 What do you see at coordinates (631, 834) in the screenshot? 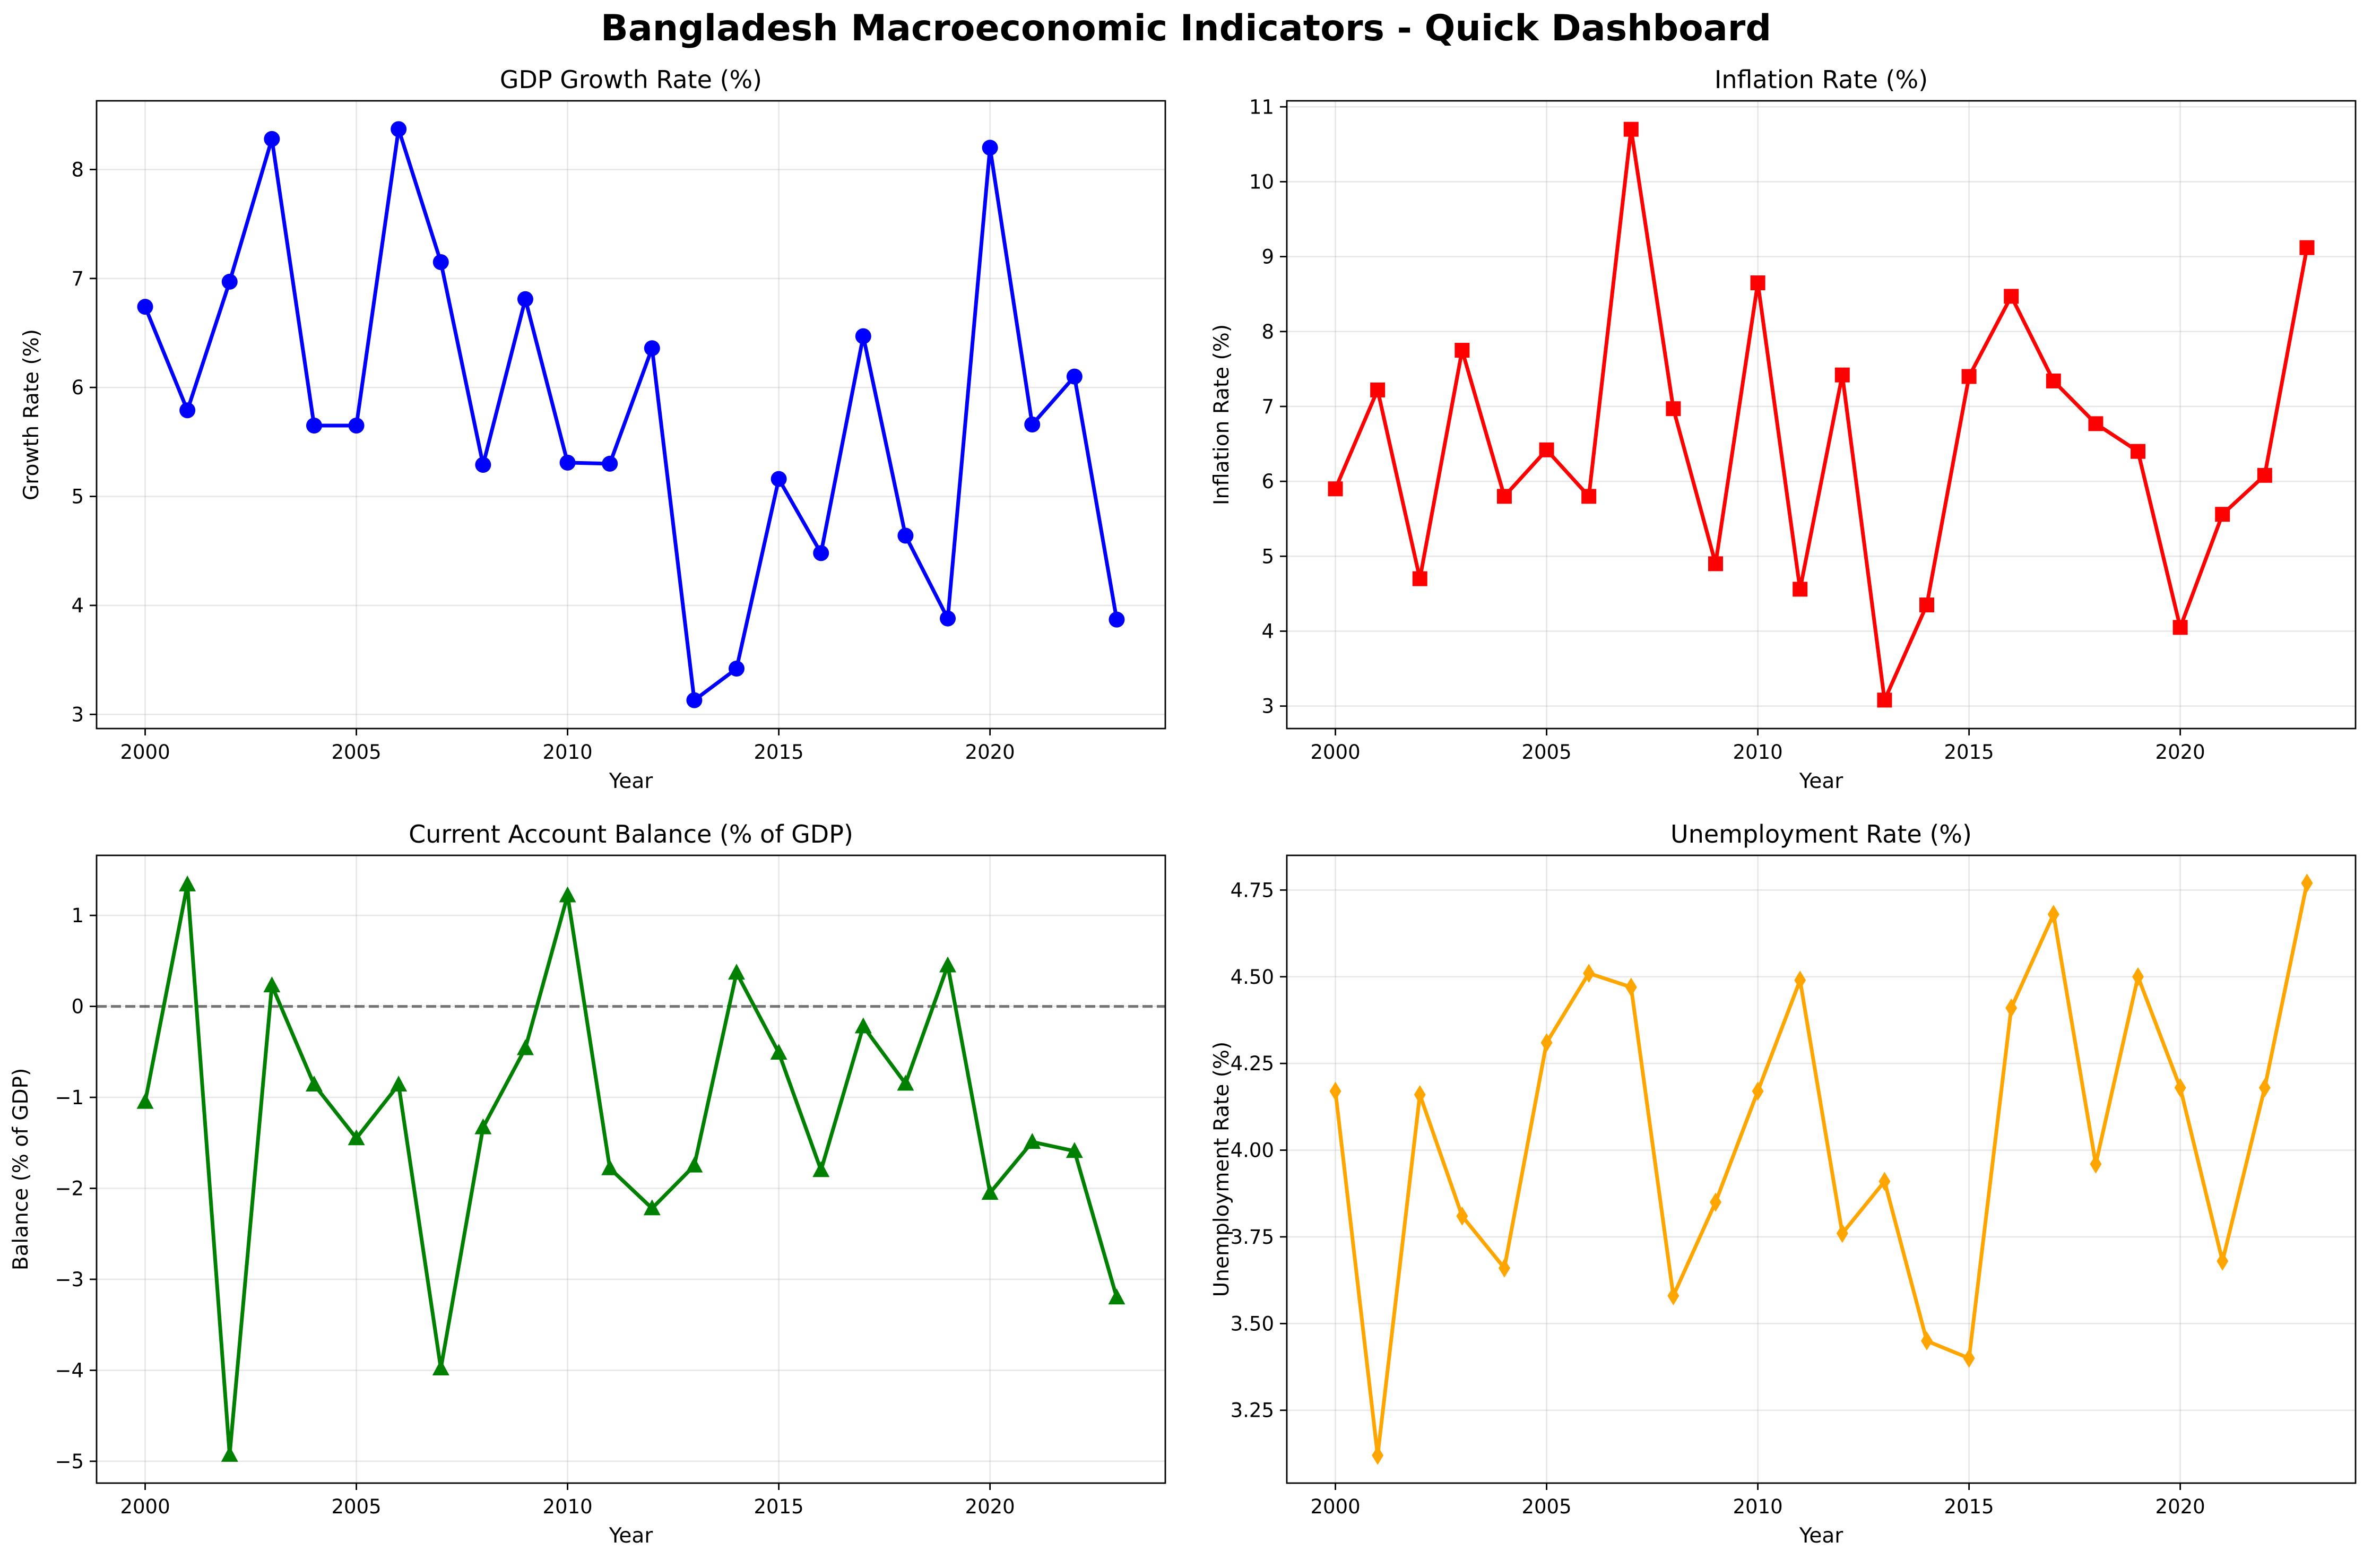
I see `chart-title: Current Account Balance (% of GDP)` at bounding box center [631, 834].